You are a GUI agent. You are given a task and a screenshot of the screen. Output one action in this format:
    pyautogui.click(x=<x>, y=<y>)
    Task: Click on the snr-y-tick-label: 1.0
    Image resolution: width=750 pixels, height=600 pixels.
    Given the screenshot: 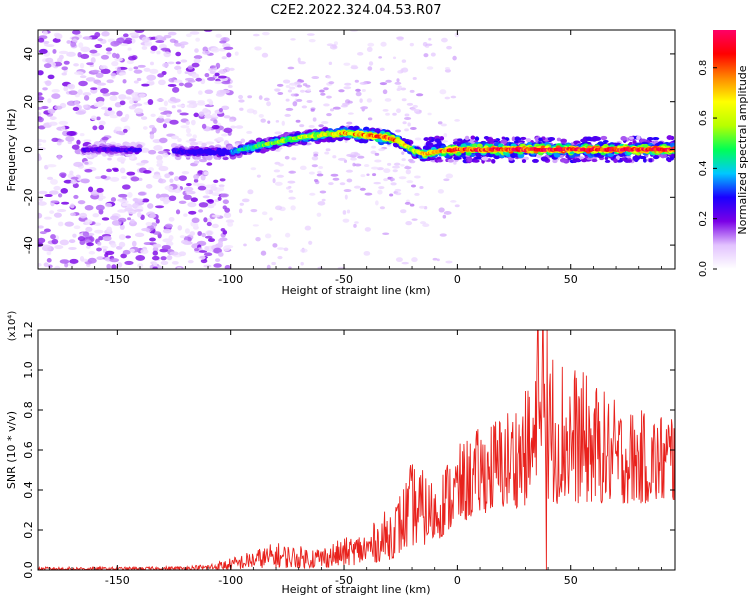 What is the action you would take?
    pyautogui.click(x=28, y=370)
    